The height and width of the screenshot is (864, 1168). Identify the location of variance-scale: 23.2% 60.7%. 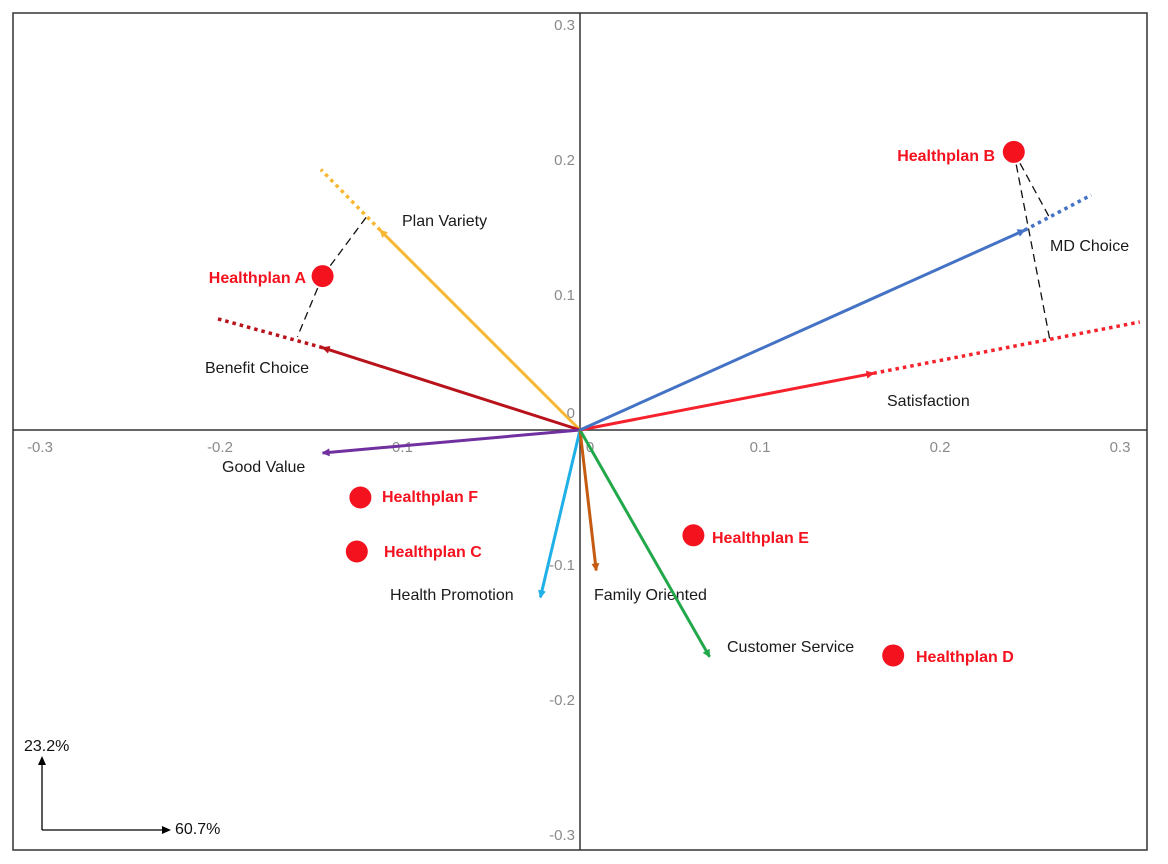
(122, 788).